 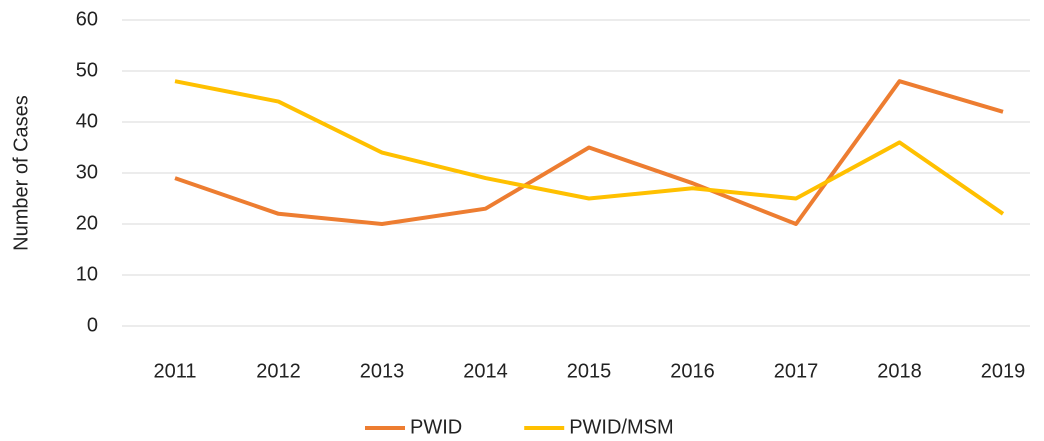 I want to click on y-axis-label: Number of Cases, so click(x=21, y=173).